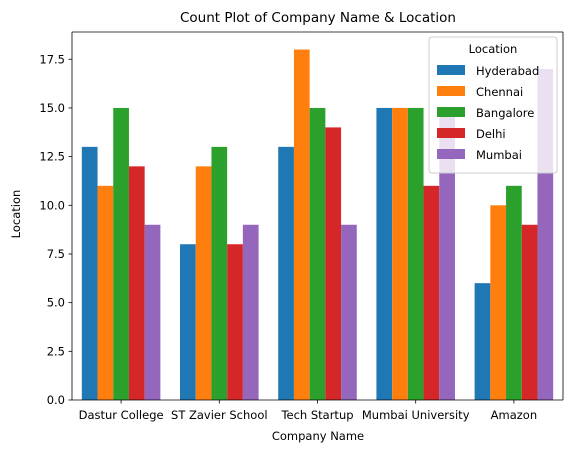 The image size is (576, 453). What do you see at coordinates (56, 400) in the screenshot?
I see `y-tick-label: 0.0` at bounding box center [56, 400].